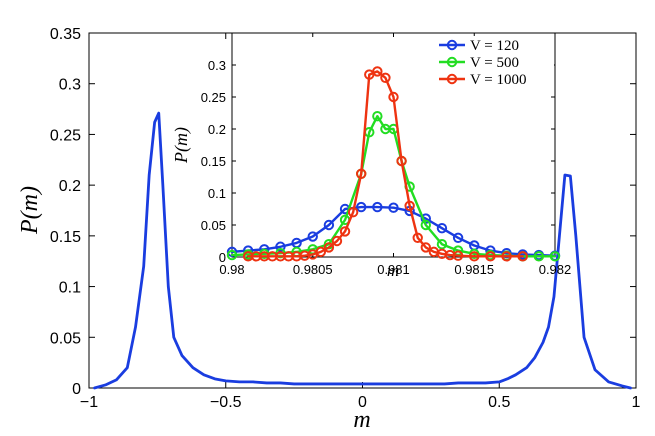 Image resolution: width=655 pixels, height=436 pixels. I want to click on inset-x-tick-label: 0.981, so click(393, 269).